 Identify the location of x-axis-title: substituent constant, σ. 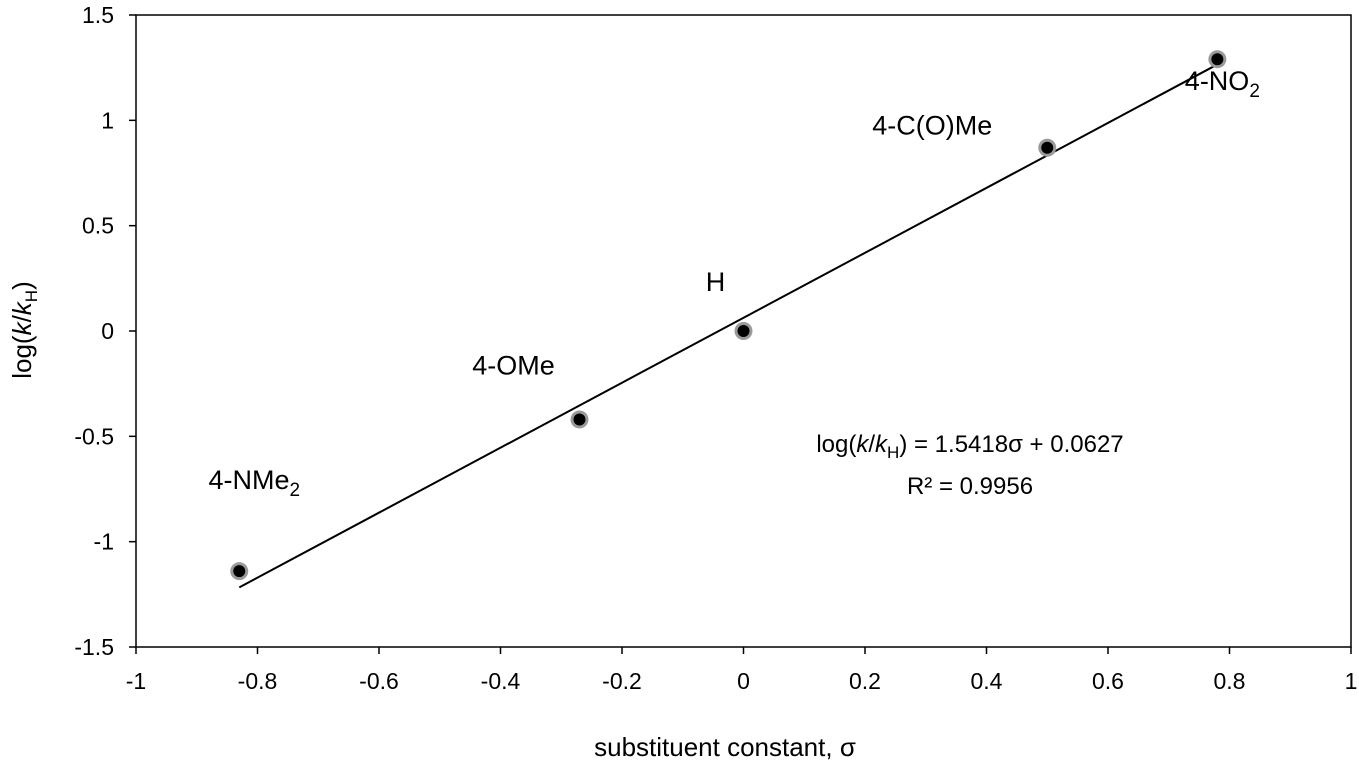
(725, 747).